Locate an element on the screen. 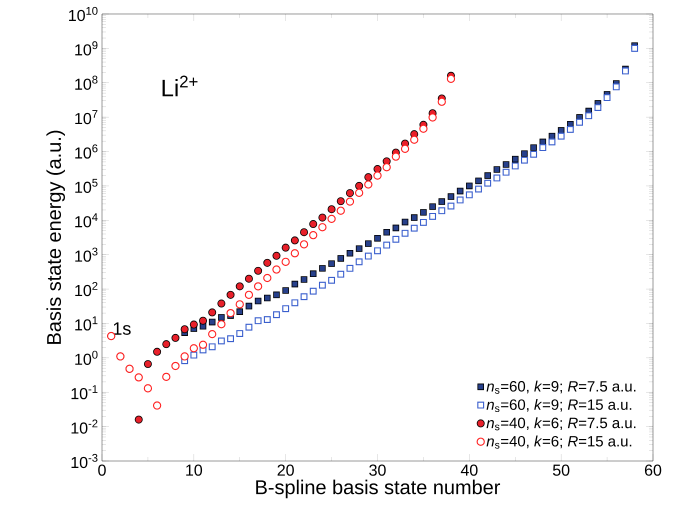  y-tick-label: 10$^{3}$ is located at coordinates (86, 255).